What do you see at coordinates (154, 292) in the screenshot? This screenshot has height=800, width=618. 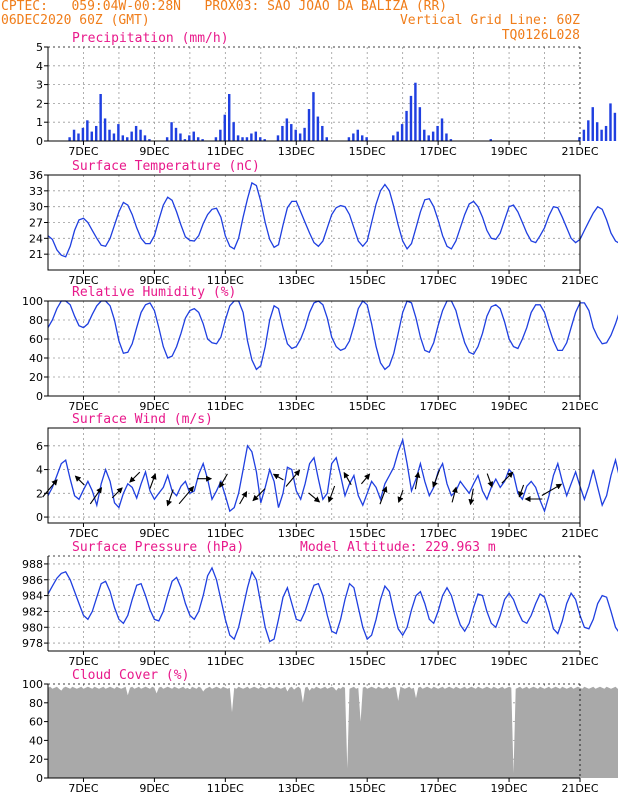 I see `rh-title: Relative Humidity (%)` at bounding box center [154, 292].